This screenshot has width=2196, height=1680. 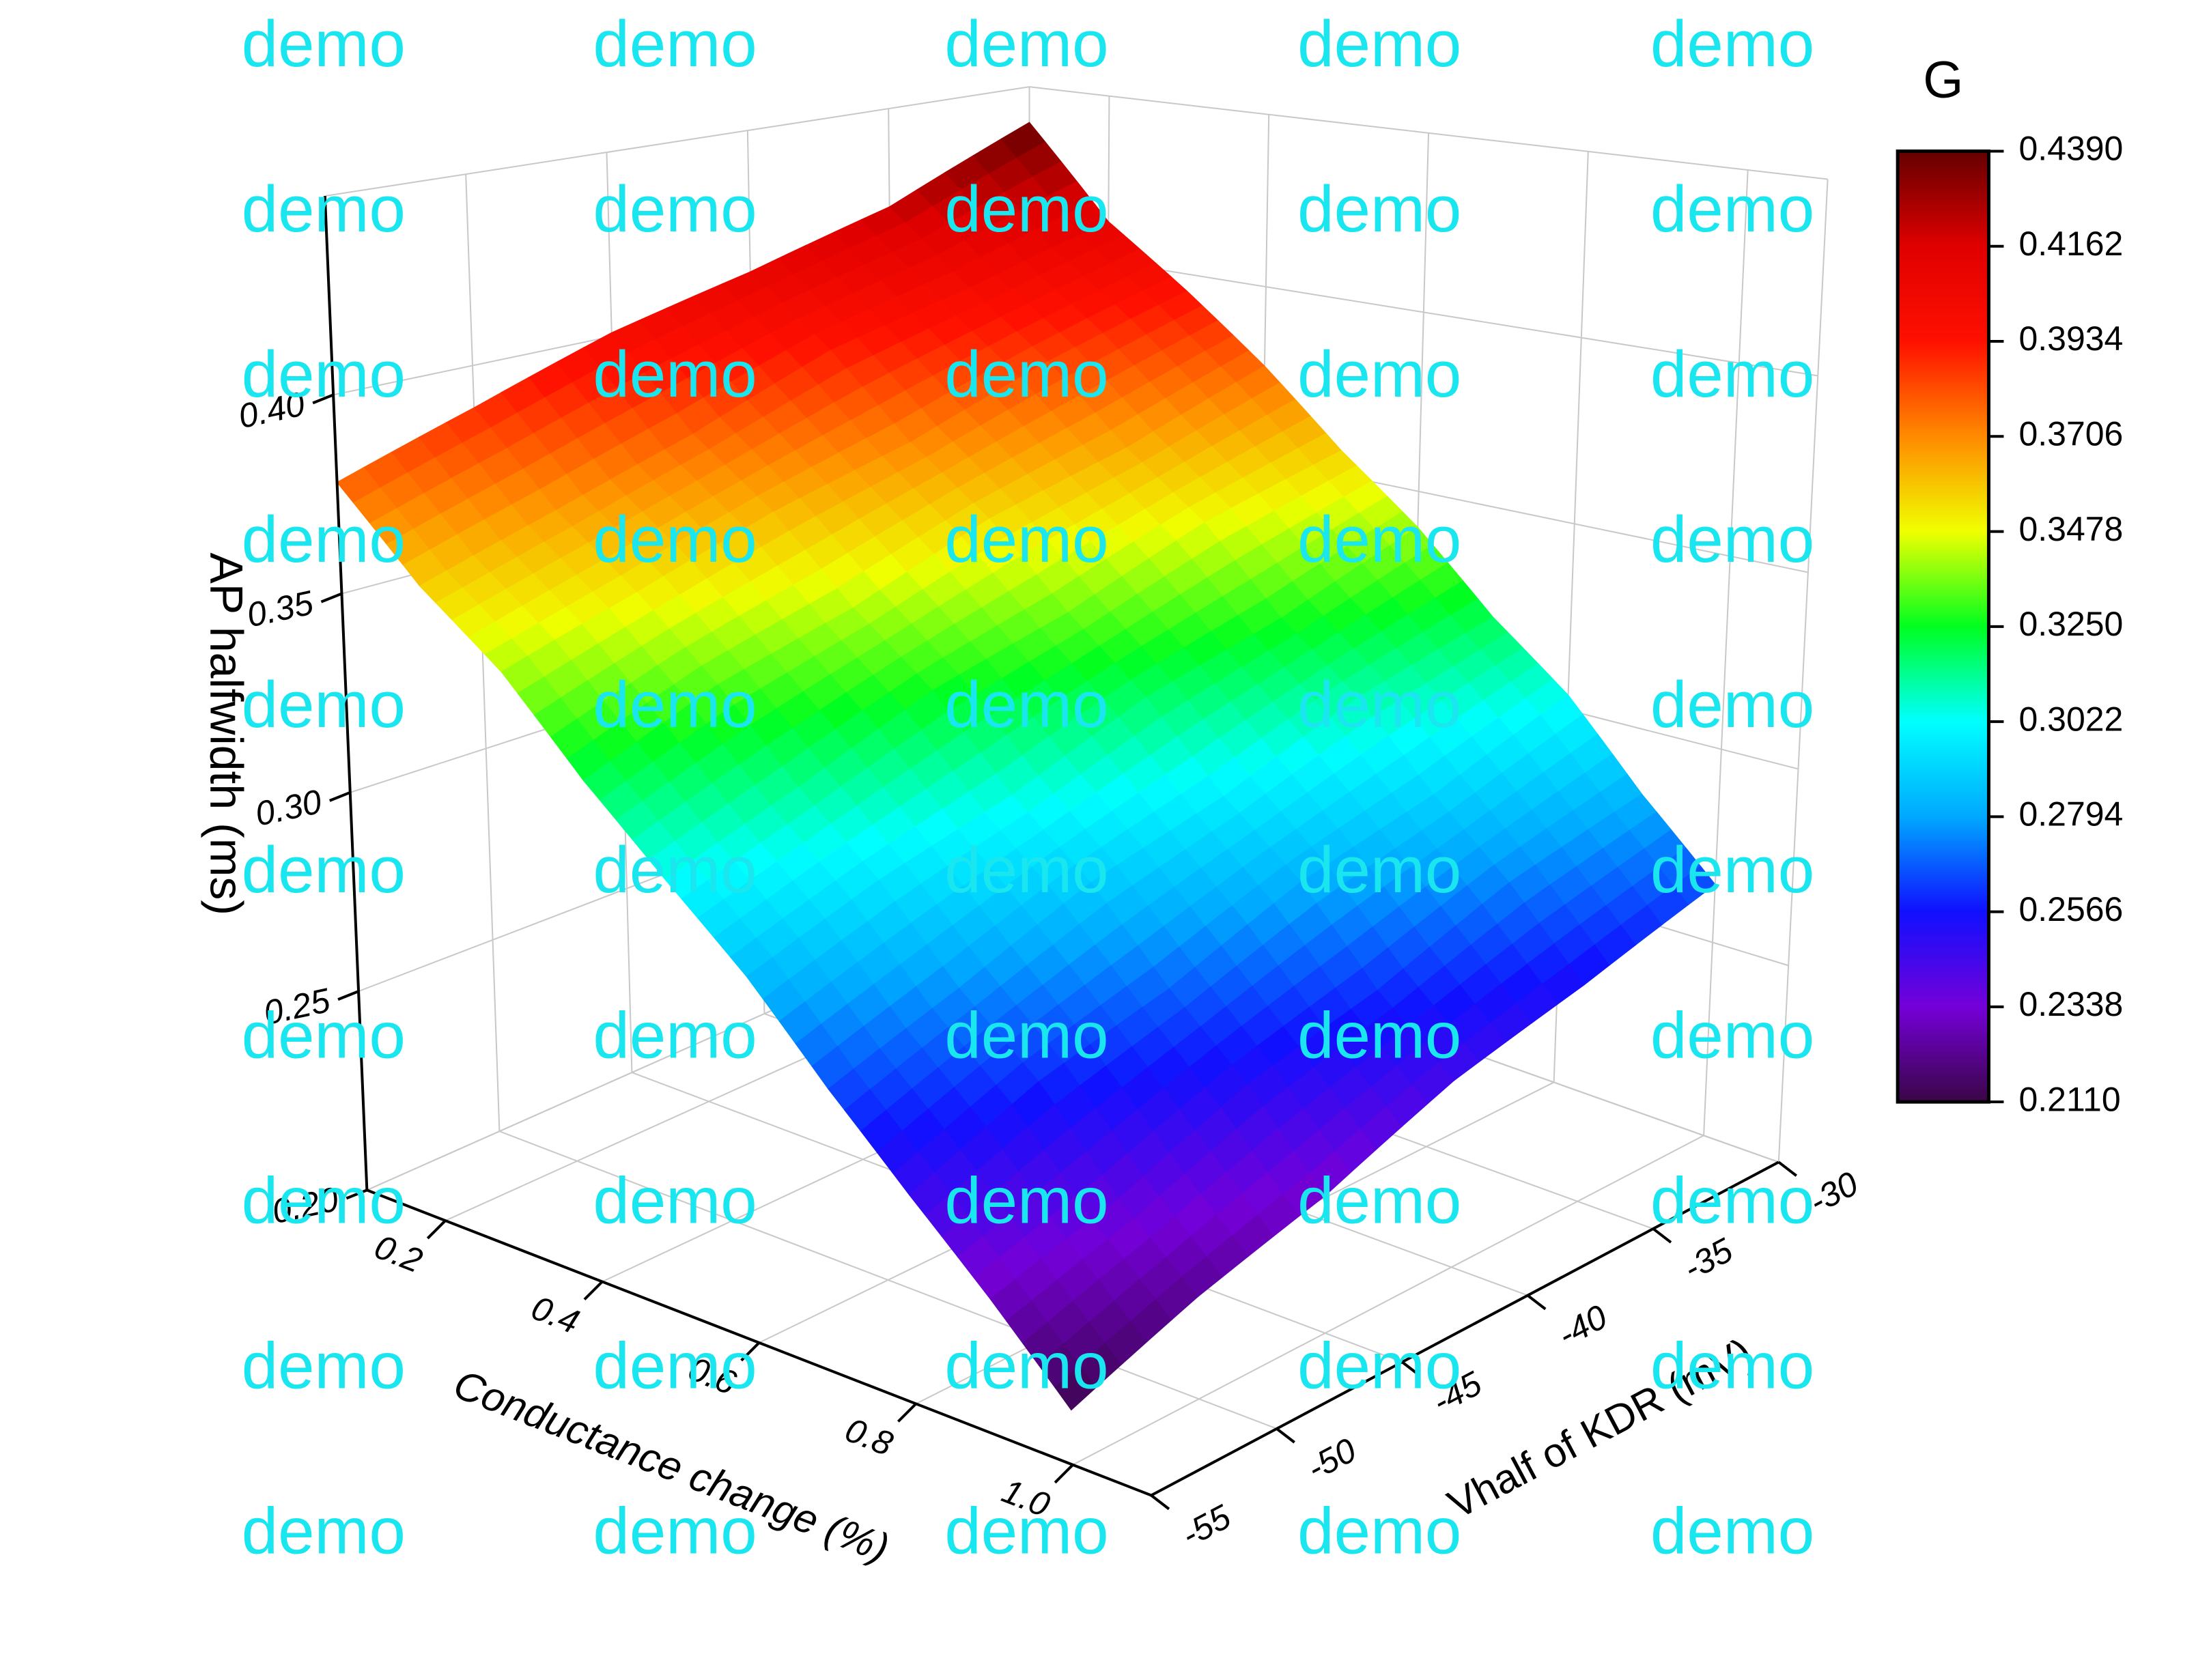 What do you see at coordinates (2069, 1099) in the screenshot?
I see `colorbar-tick-label: 0.2110` at bounding box center [2069, 1099].